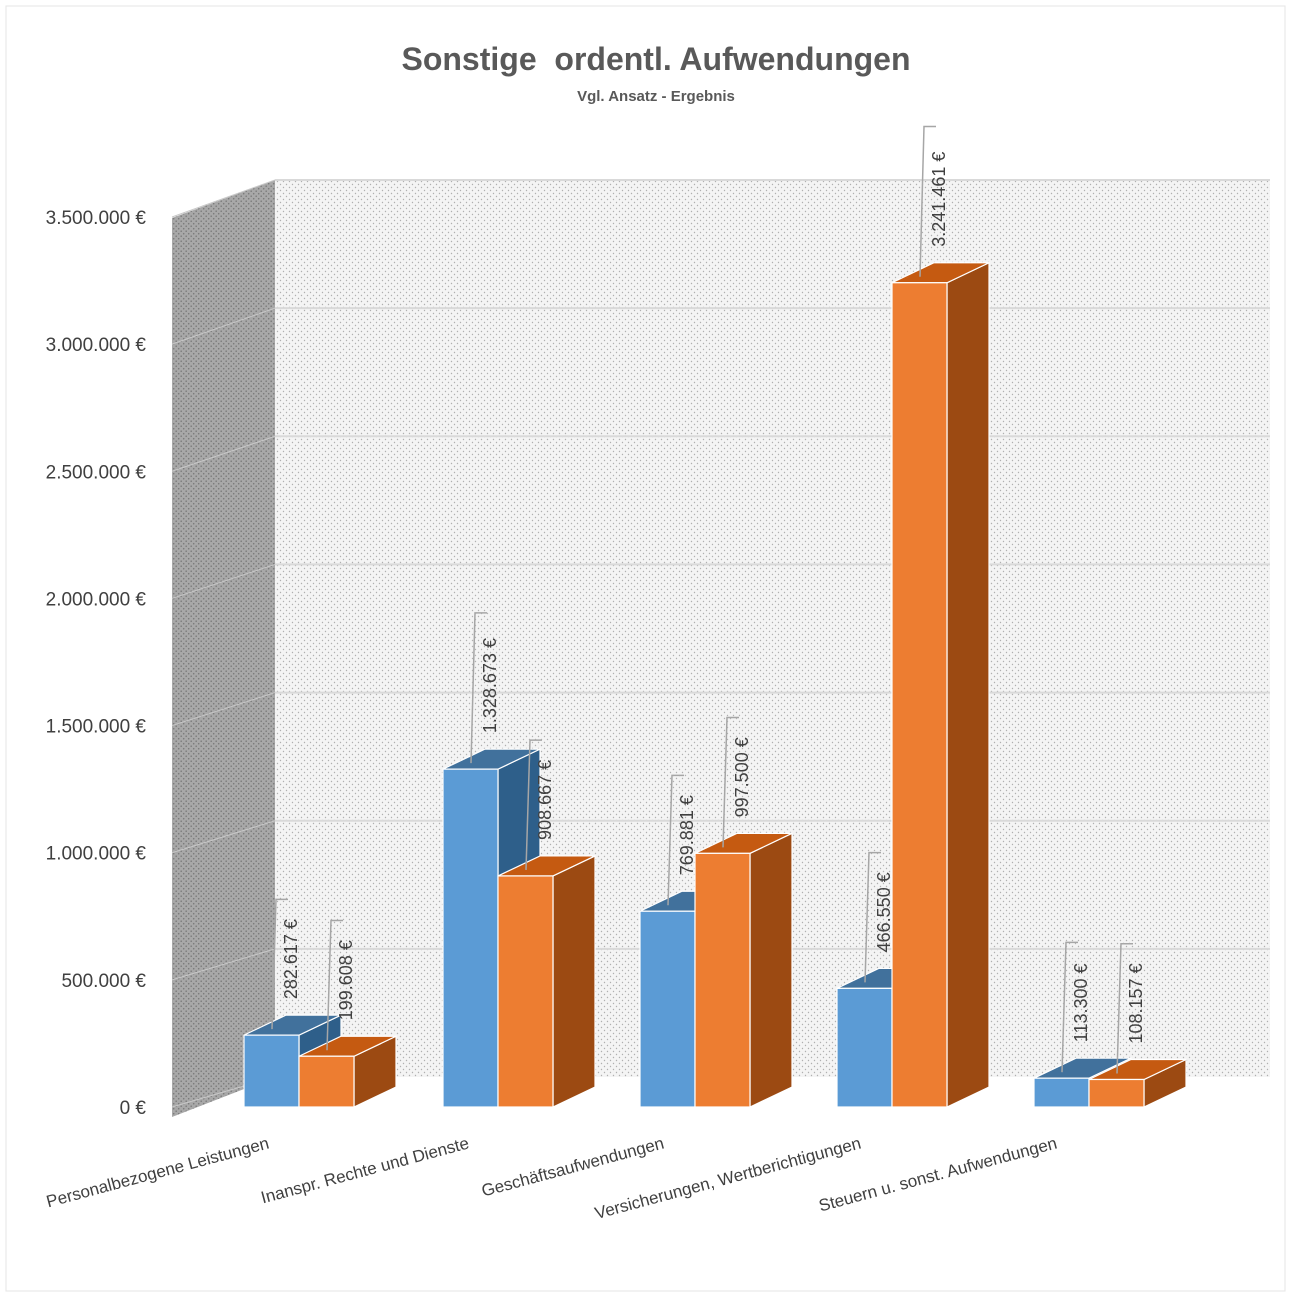 This screenshot has width=1291, height=1297. I want to click on category-label: Personalbezogene Leistungen, so click(157, 1173).